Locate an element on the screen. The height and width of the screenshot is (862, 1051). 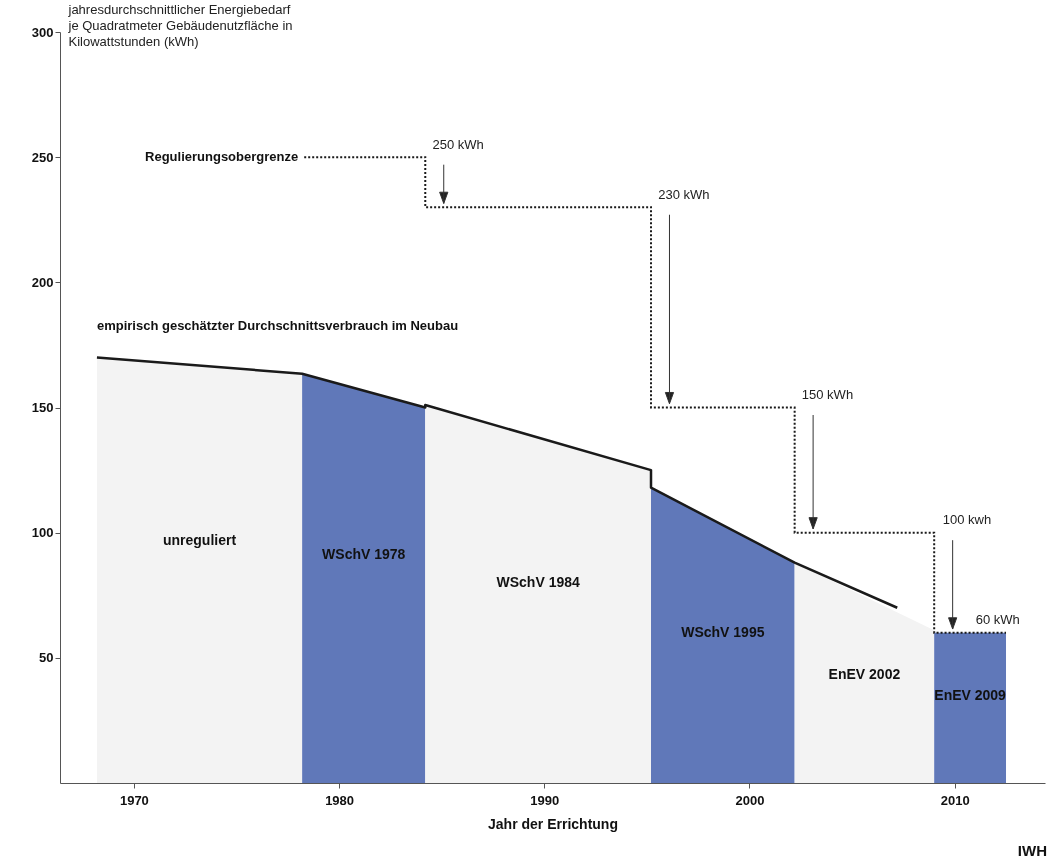
x-tick-label: 2000 is located at coordinates (750, 800).